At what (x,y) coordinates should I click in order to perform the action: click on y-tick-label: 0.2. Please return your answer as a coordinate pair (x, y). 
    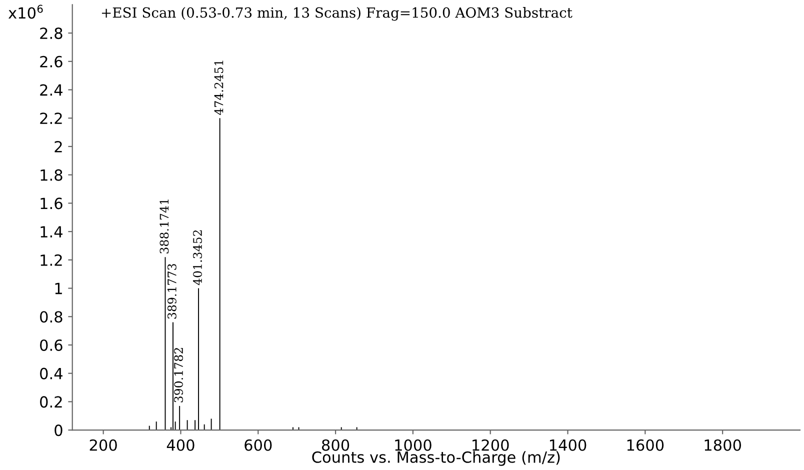
    Looking at the image, I should click on (51, 402).